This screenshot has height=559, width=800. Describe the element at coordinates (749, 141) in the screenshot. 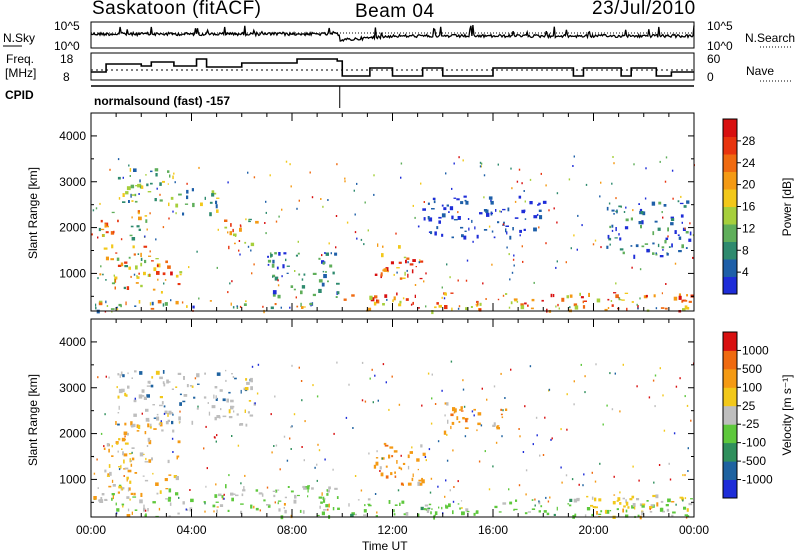

I see `colorbar-tick-label: 28` at that location.